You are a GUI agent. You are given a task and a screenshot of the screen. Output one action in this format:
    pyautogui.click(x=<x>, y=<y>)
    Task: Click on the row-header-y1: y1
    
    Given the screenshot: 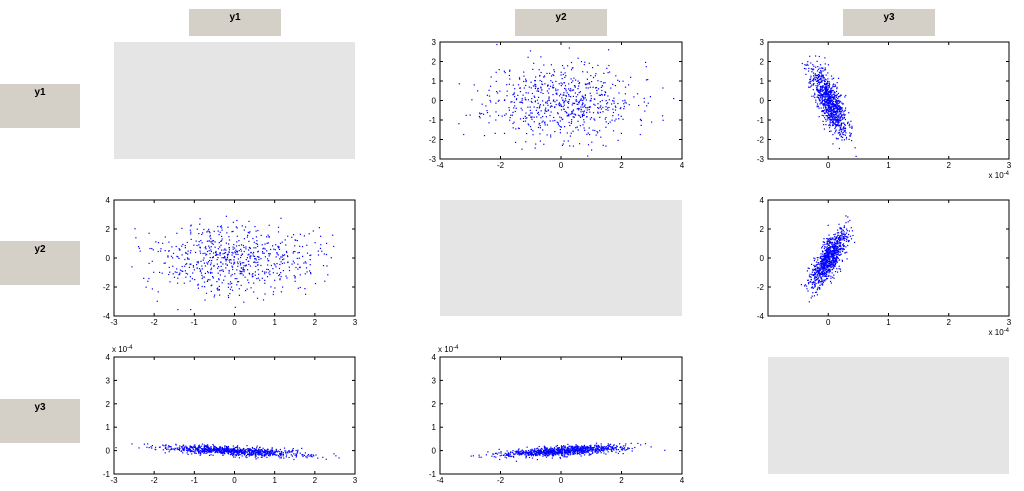 What is the action you would take?
    pyautogui.click(x=40, y=106)
    